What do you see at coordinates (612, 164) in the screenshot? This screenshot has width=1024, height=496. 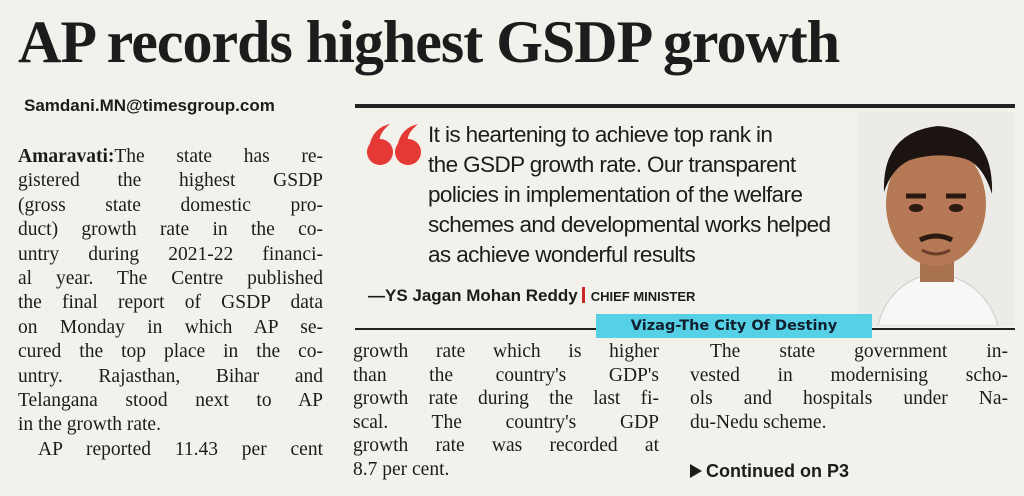 I see `quote-line: the GSDP growth rate. Our transparent` at bounding box center [612, 164].